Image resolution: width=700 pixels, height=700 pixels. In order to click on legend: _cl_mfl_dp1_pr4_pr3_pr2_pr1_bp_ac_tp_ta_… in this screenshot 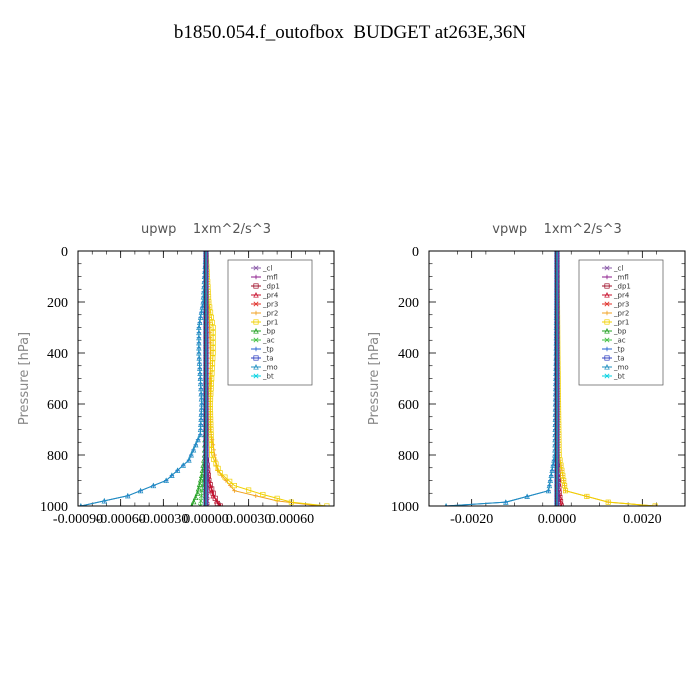, I will do `click(621, 322)`.